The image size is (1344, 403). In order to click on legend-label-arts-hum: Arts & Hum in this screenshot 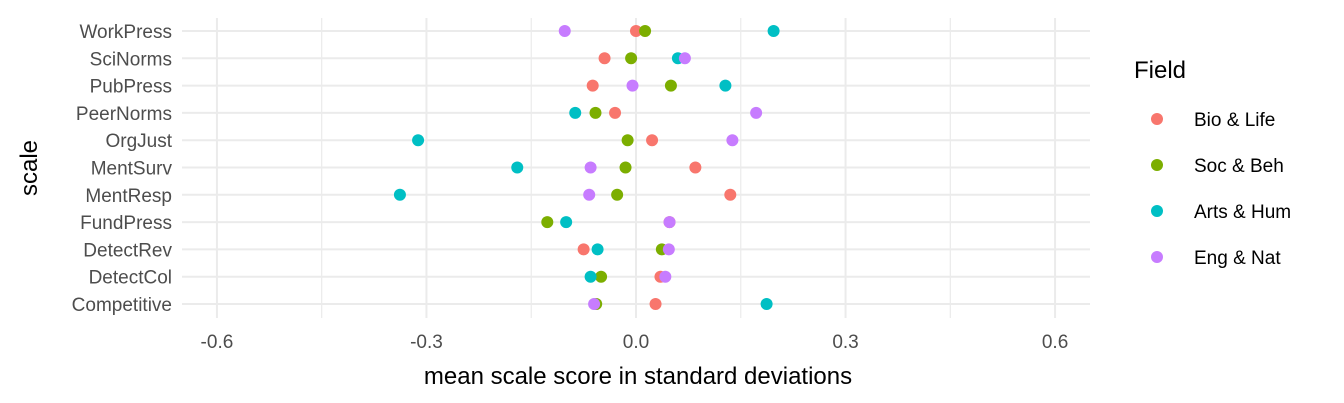, I will do `click(1242, 212)`.